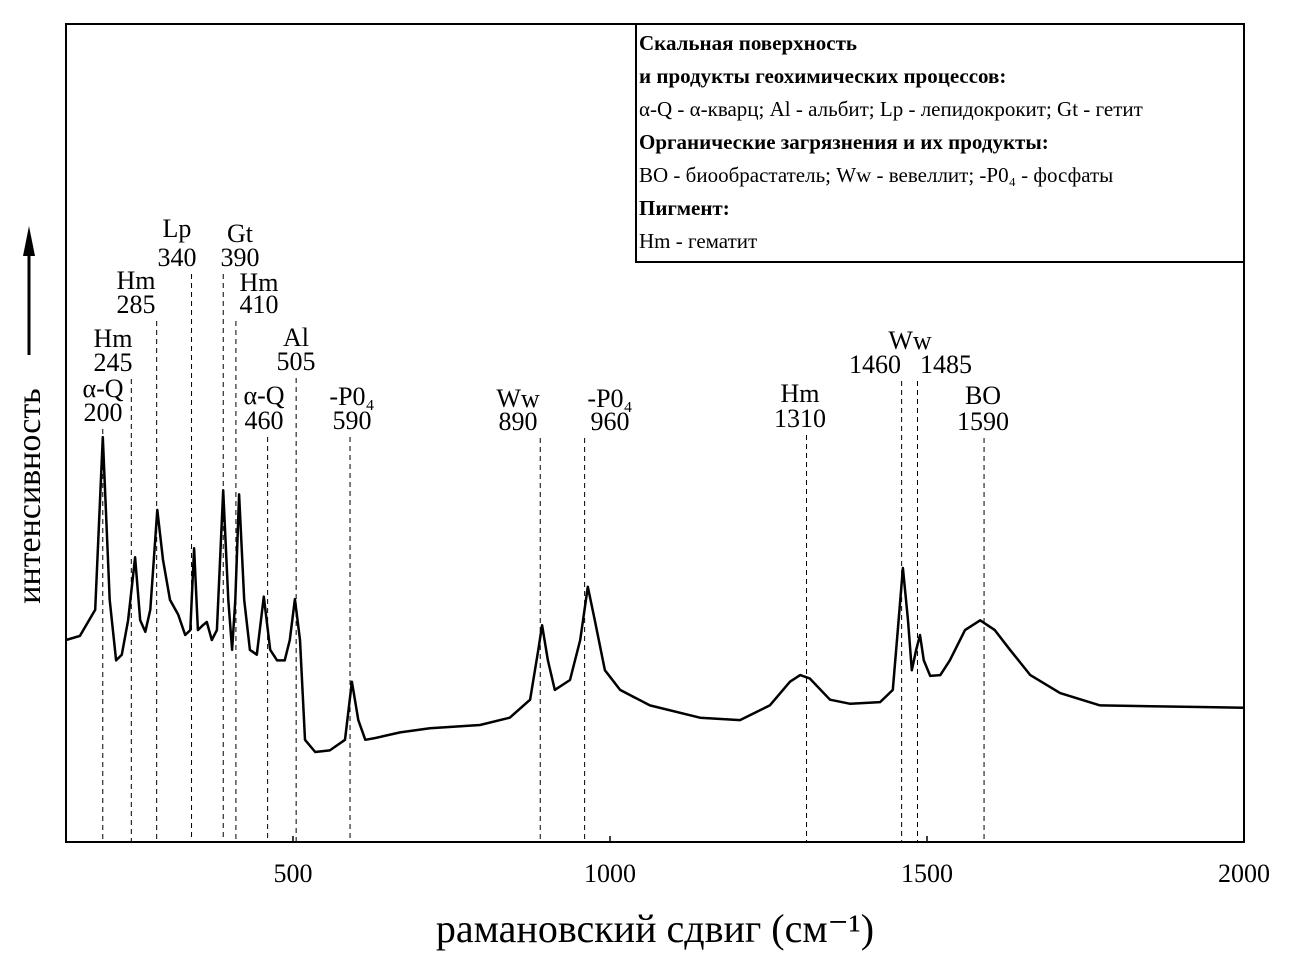 The height and width of the screenshot is (972, 1289). I want to click on peak-position: 960, so click(610, 421).